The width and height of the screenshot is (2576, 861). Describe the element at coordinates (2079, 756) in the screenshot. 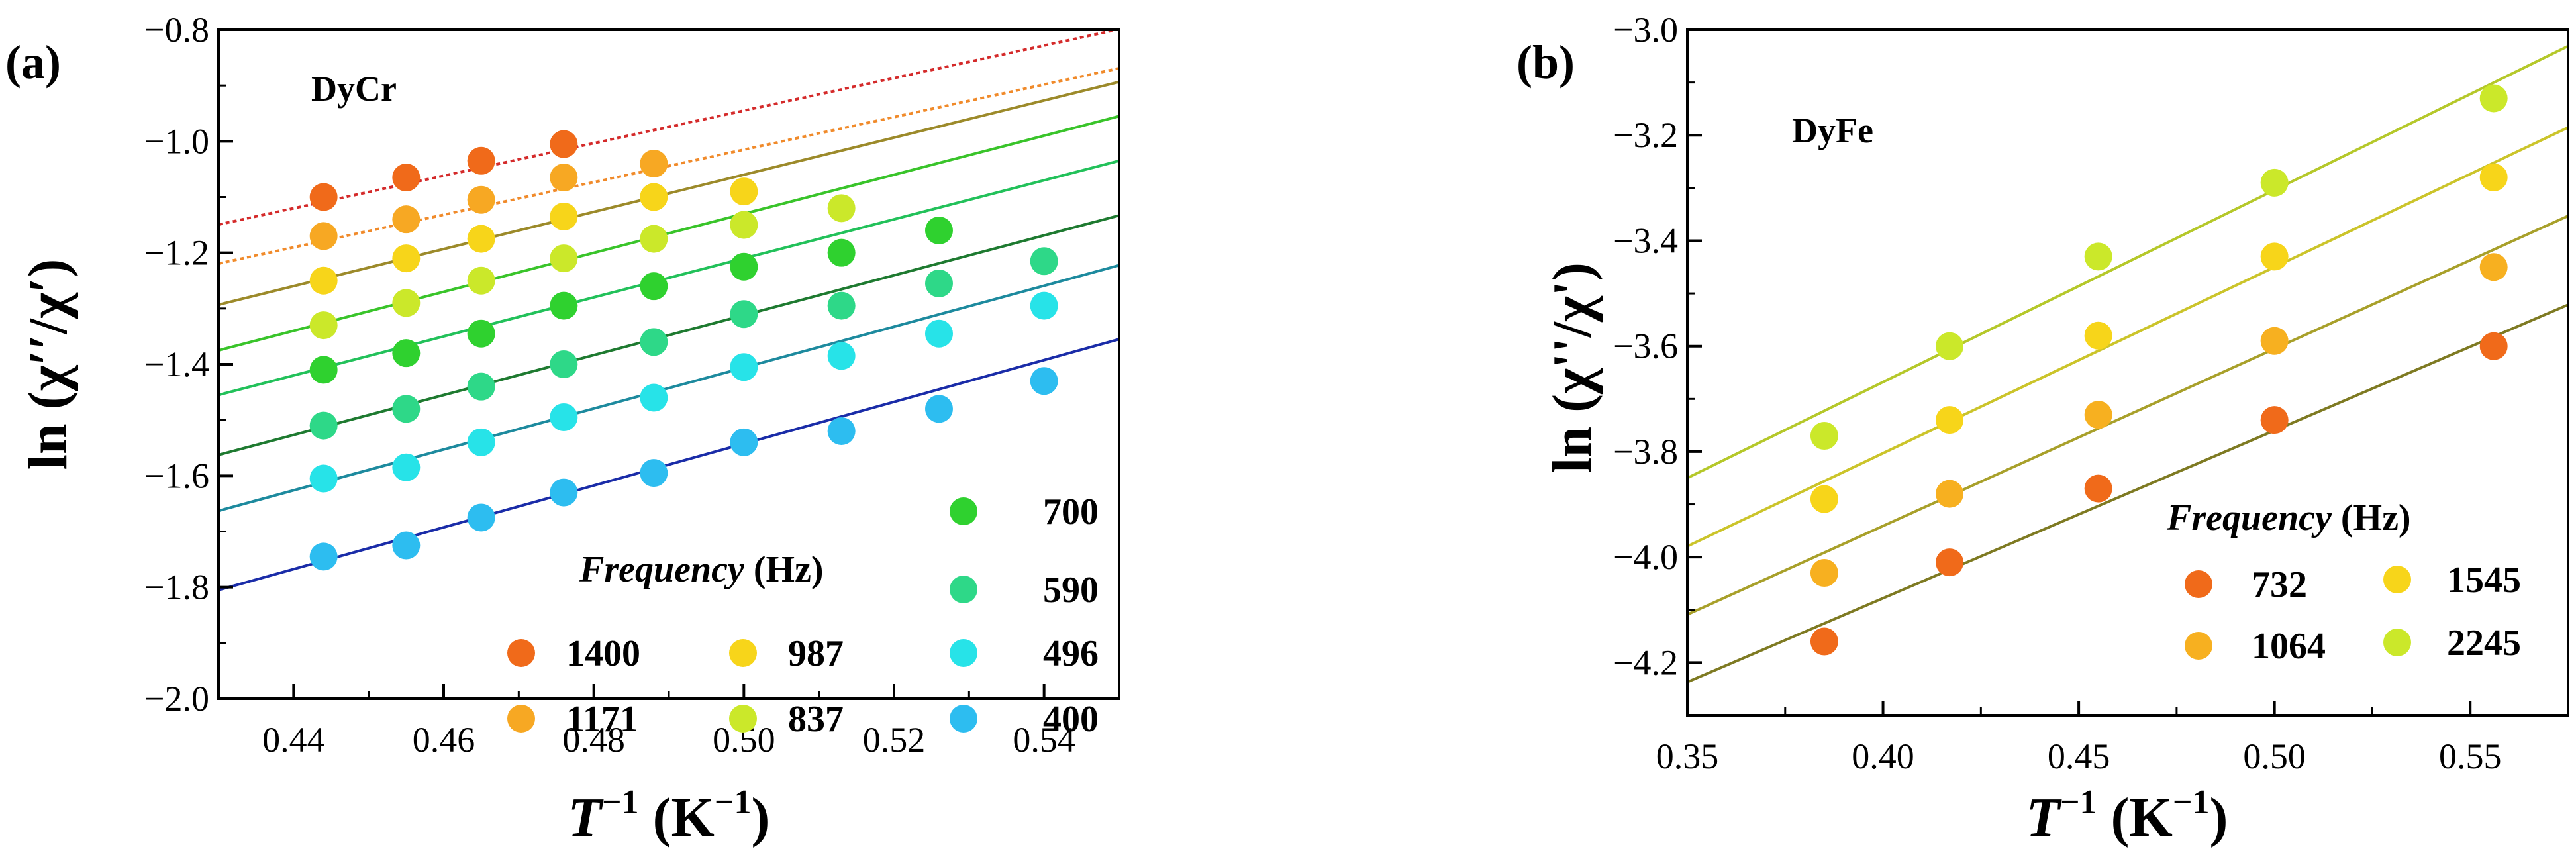

I see `x-tick-label: 0.45` at that location.